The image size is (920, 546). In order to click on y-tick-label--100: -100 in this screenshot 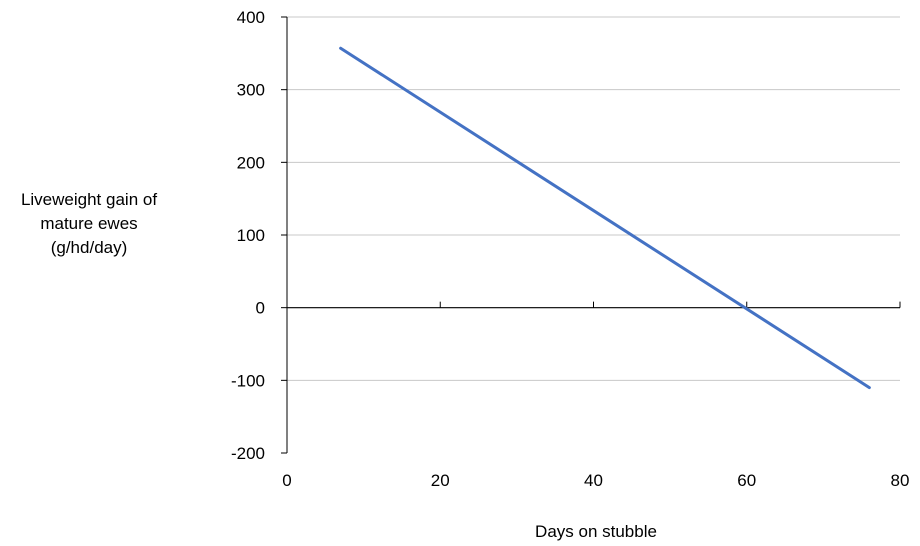, I will do `click(248, 380)`.